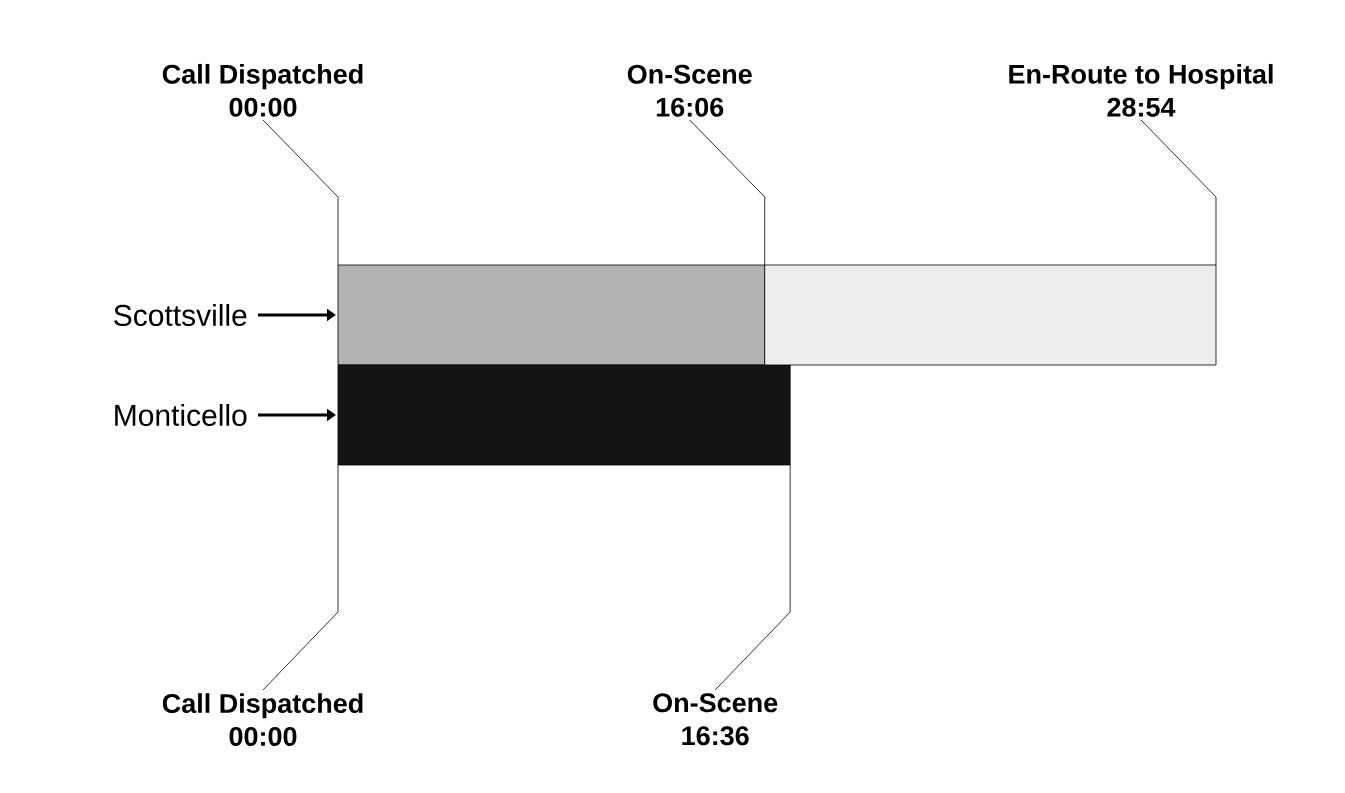 The image size is (1345, 793). Describe the element at coordinates (180, 315) in the screenshot. I see `y-tick-label: Scottsville` at that location.